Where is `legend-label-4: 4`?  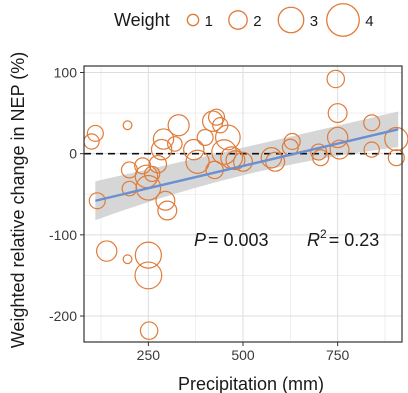 legend-label-4: 4 is located at coordinates (369, 21).